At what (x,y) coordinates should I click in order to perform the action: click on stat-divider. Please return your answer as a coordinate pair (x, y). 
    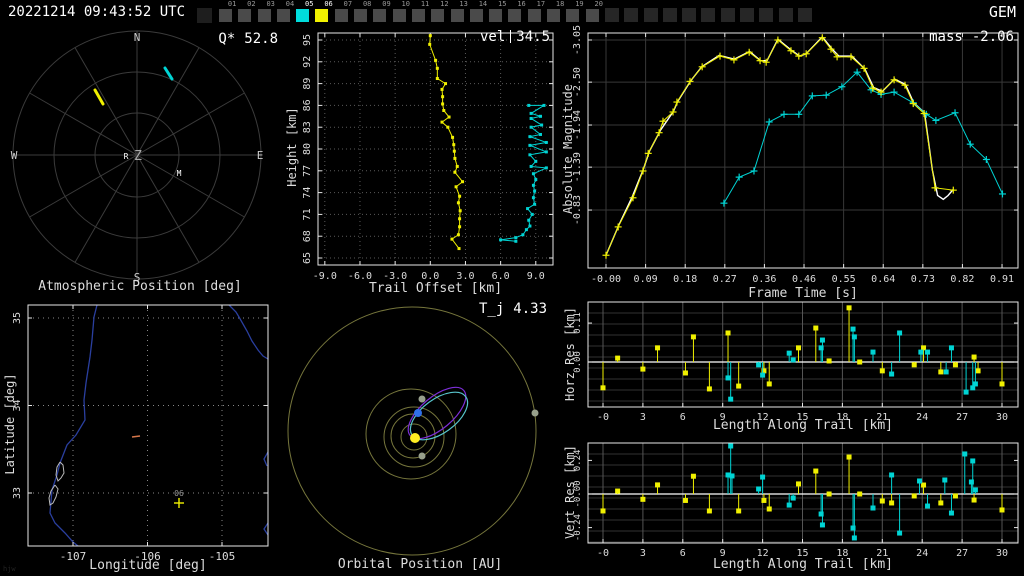
    Looking at the image, I should click on (511, 36).